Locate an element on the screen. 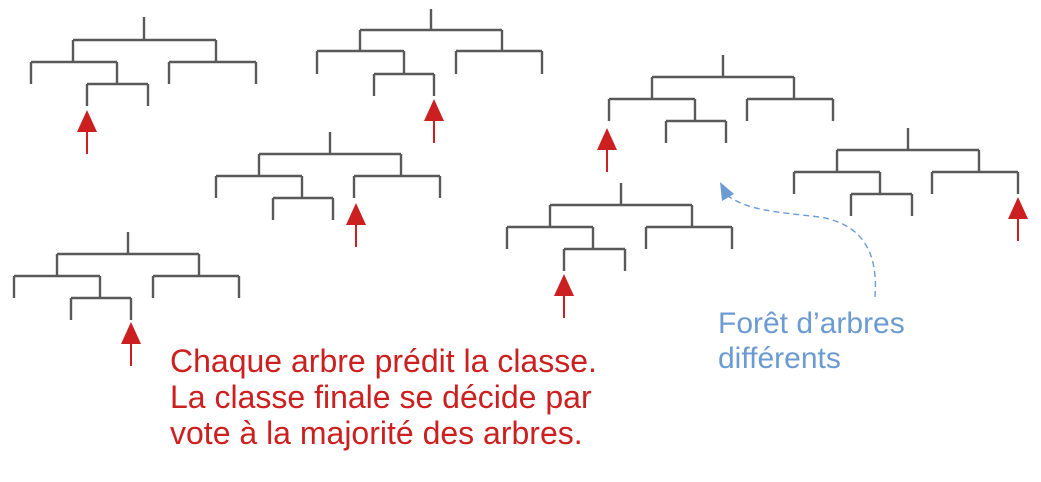 Image resolution: width=1041 pixels, height=482 pixels. forest-label: Forêt d’arbres différents is located at coordinates (811, 341).